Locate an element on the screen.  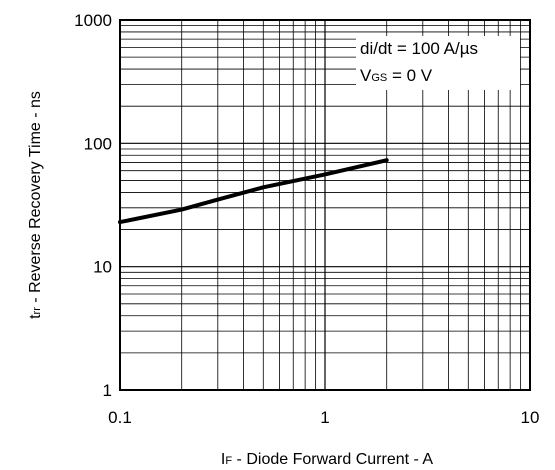
y-tick-label: 100 is located at coordinates (98, 143).